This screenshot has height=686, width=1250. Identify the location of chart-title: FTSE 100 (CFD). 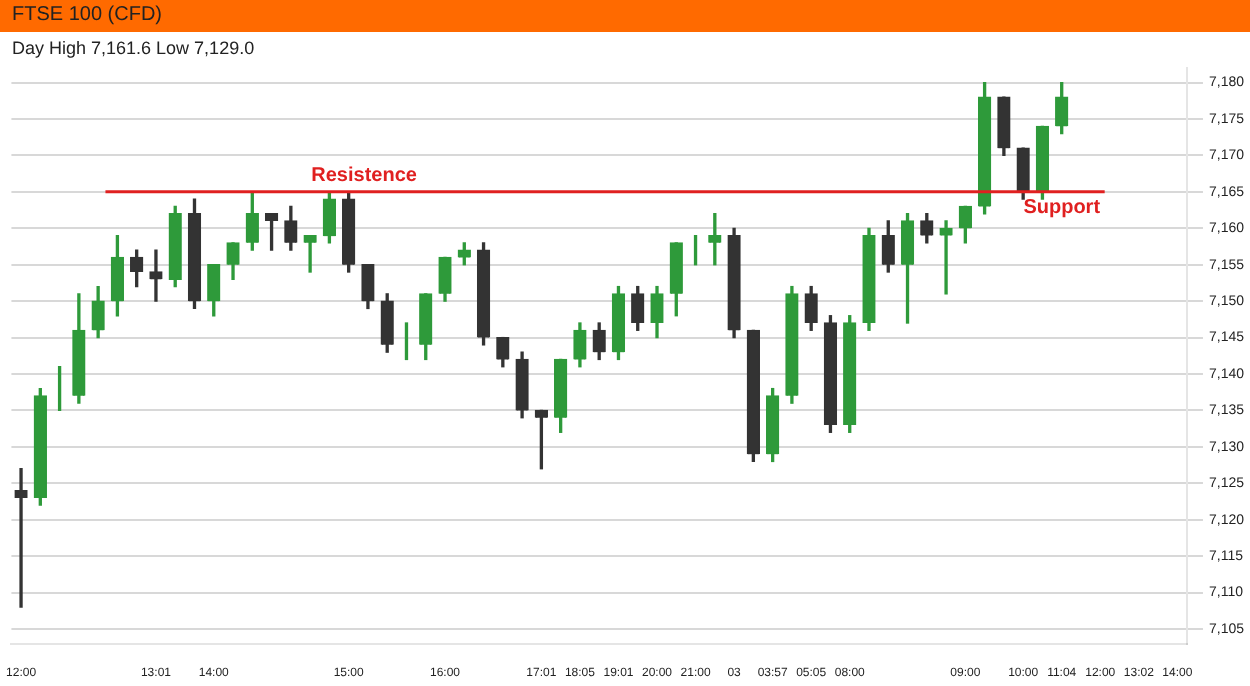
(625, 16).